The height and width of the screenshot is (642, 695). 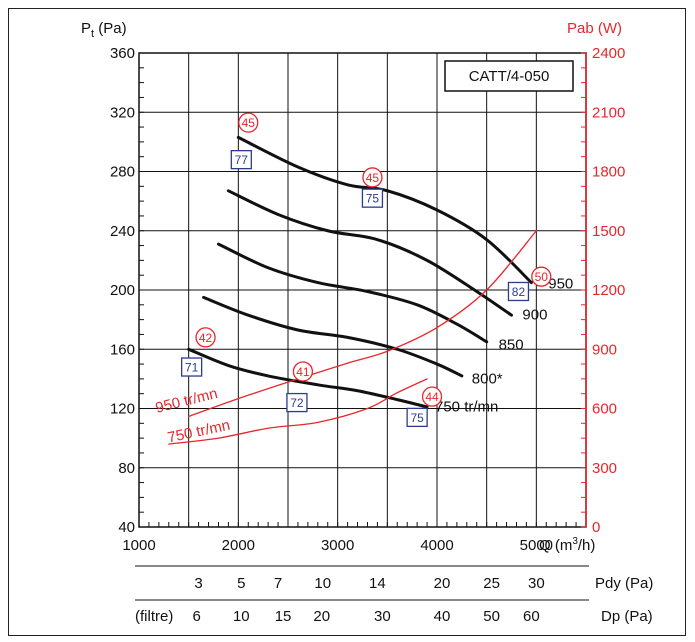 What do you see at coordinates (122, 349) in the screenshot?
I see `y-tick-label: 160` at bounding box center [122, 349].